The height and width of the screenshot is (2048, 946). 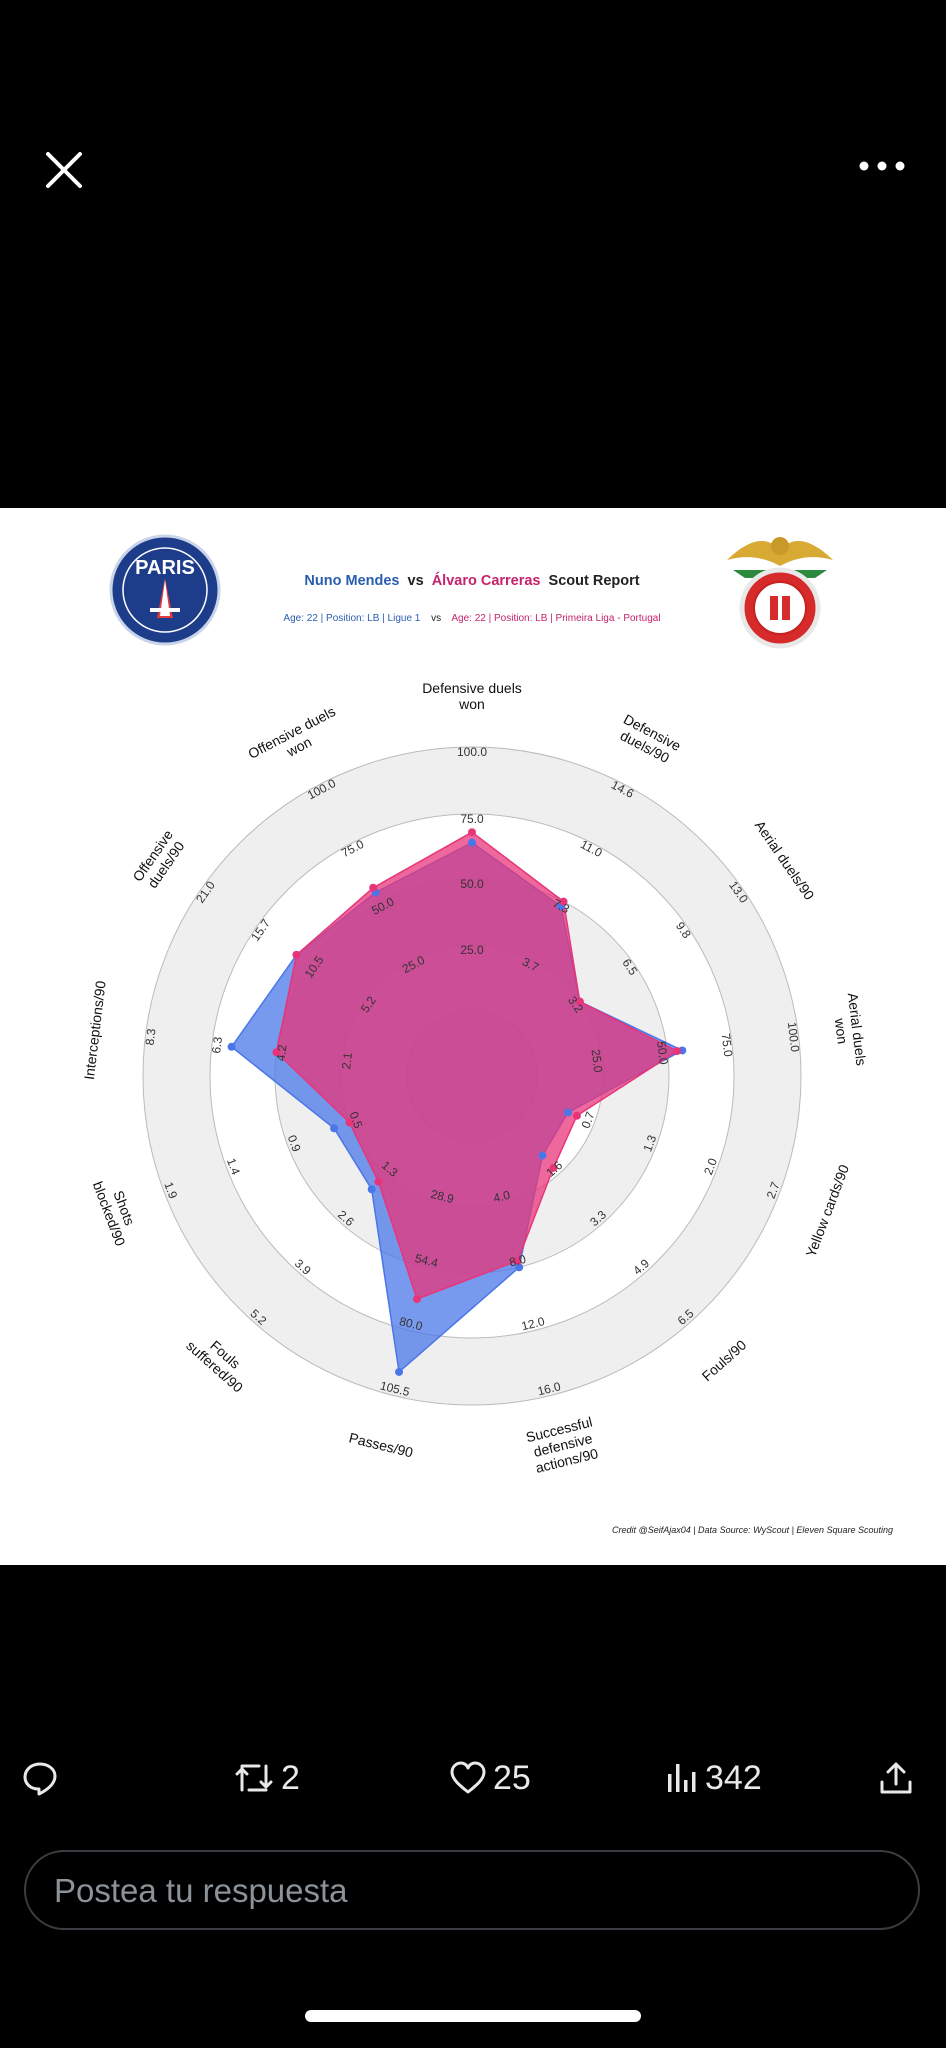 What do you see at coordinates (468, 1777) in the screenshot?
I see `heart-icon` at bounding box center [468, 1777].